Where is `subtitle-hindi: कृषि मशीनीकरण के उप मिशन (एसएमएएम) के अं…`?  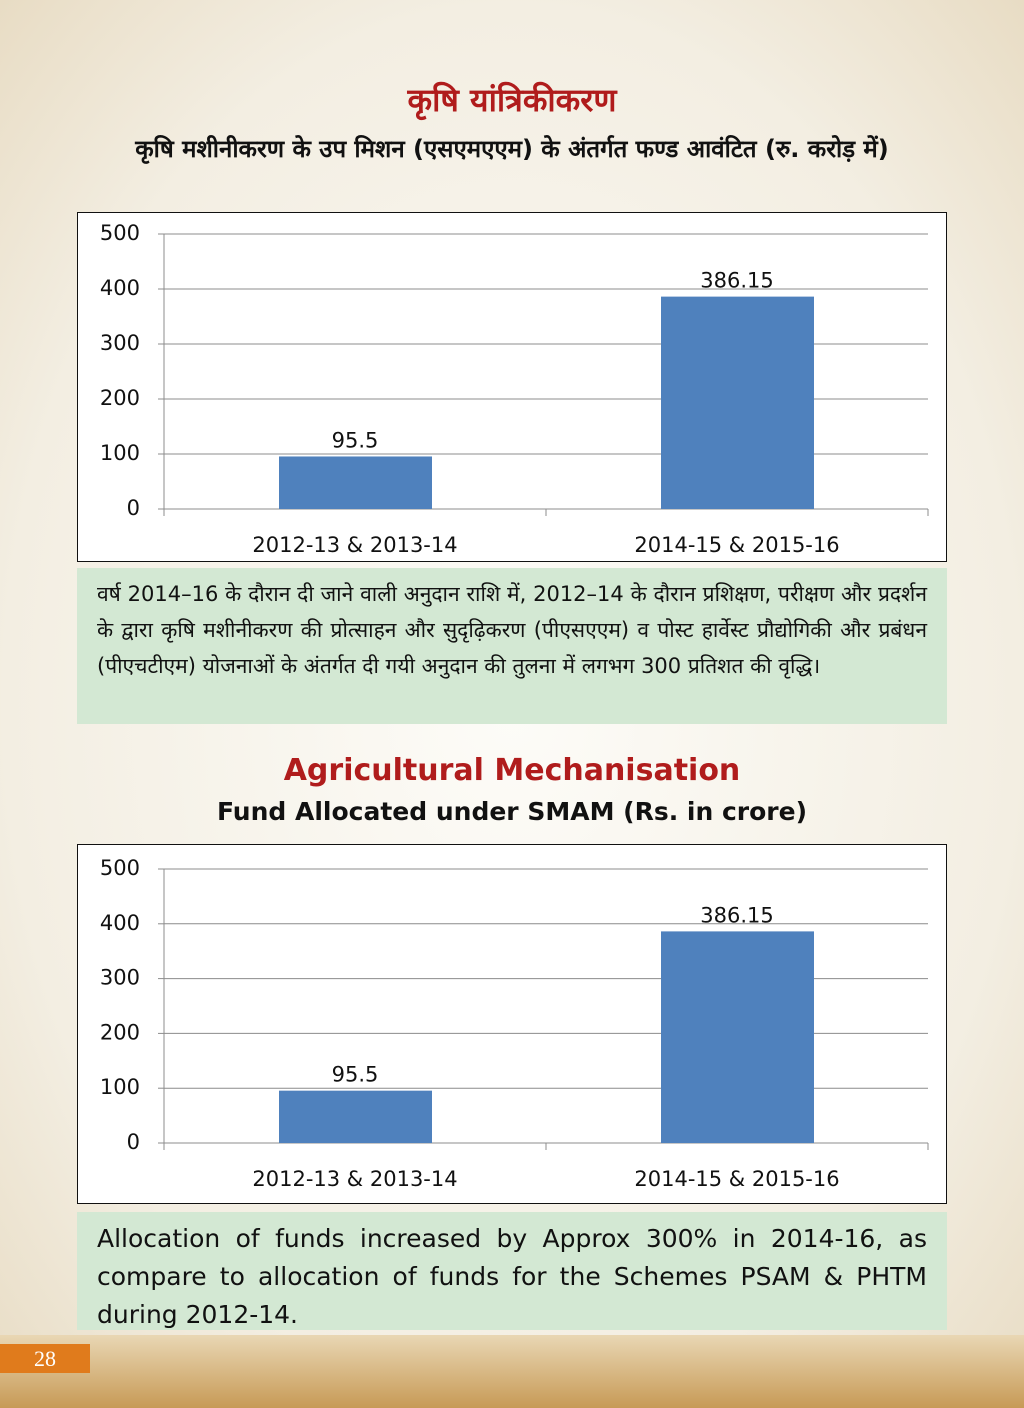 subtitle-hindi: कृषि मशीनीकरण के उप मिशन (एसएमएएम) के अं… is located at coordinates (512, 149).